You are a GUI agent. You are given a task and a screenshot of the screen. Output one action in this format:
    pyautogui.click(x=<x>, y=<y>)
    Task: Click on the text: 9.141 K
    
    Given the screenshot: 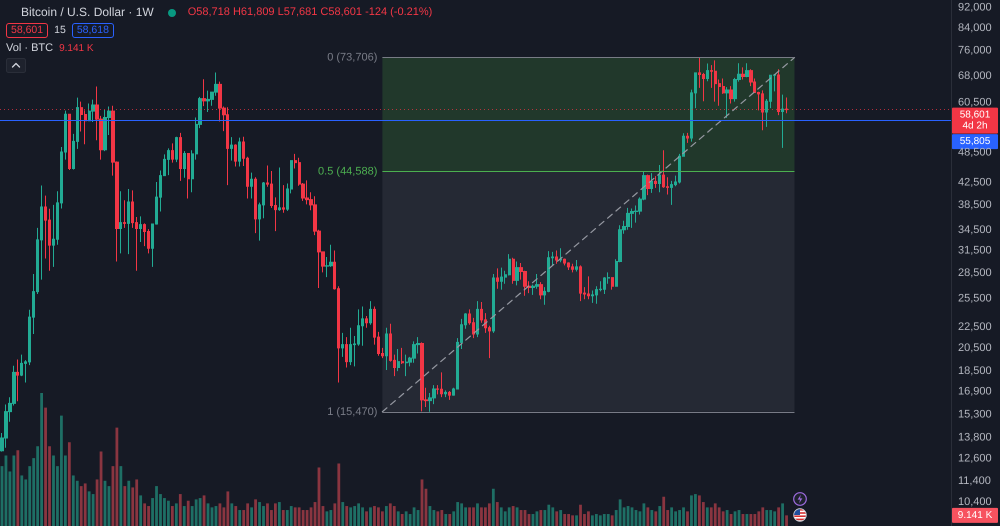 What is the action you would take?
    pyautogui.click(x=975, y=515)
    